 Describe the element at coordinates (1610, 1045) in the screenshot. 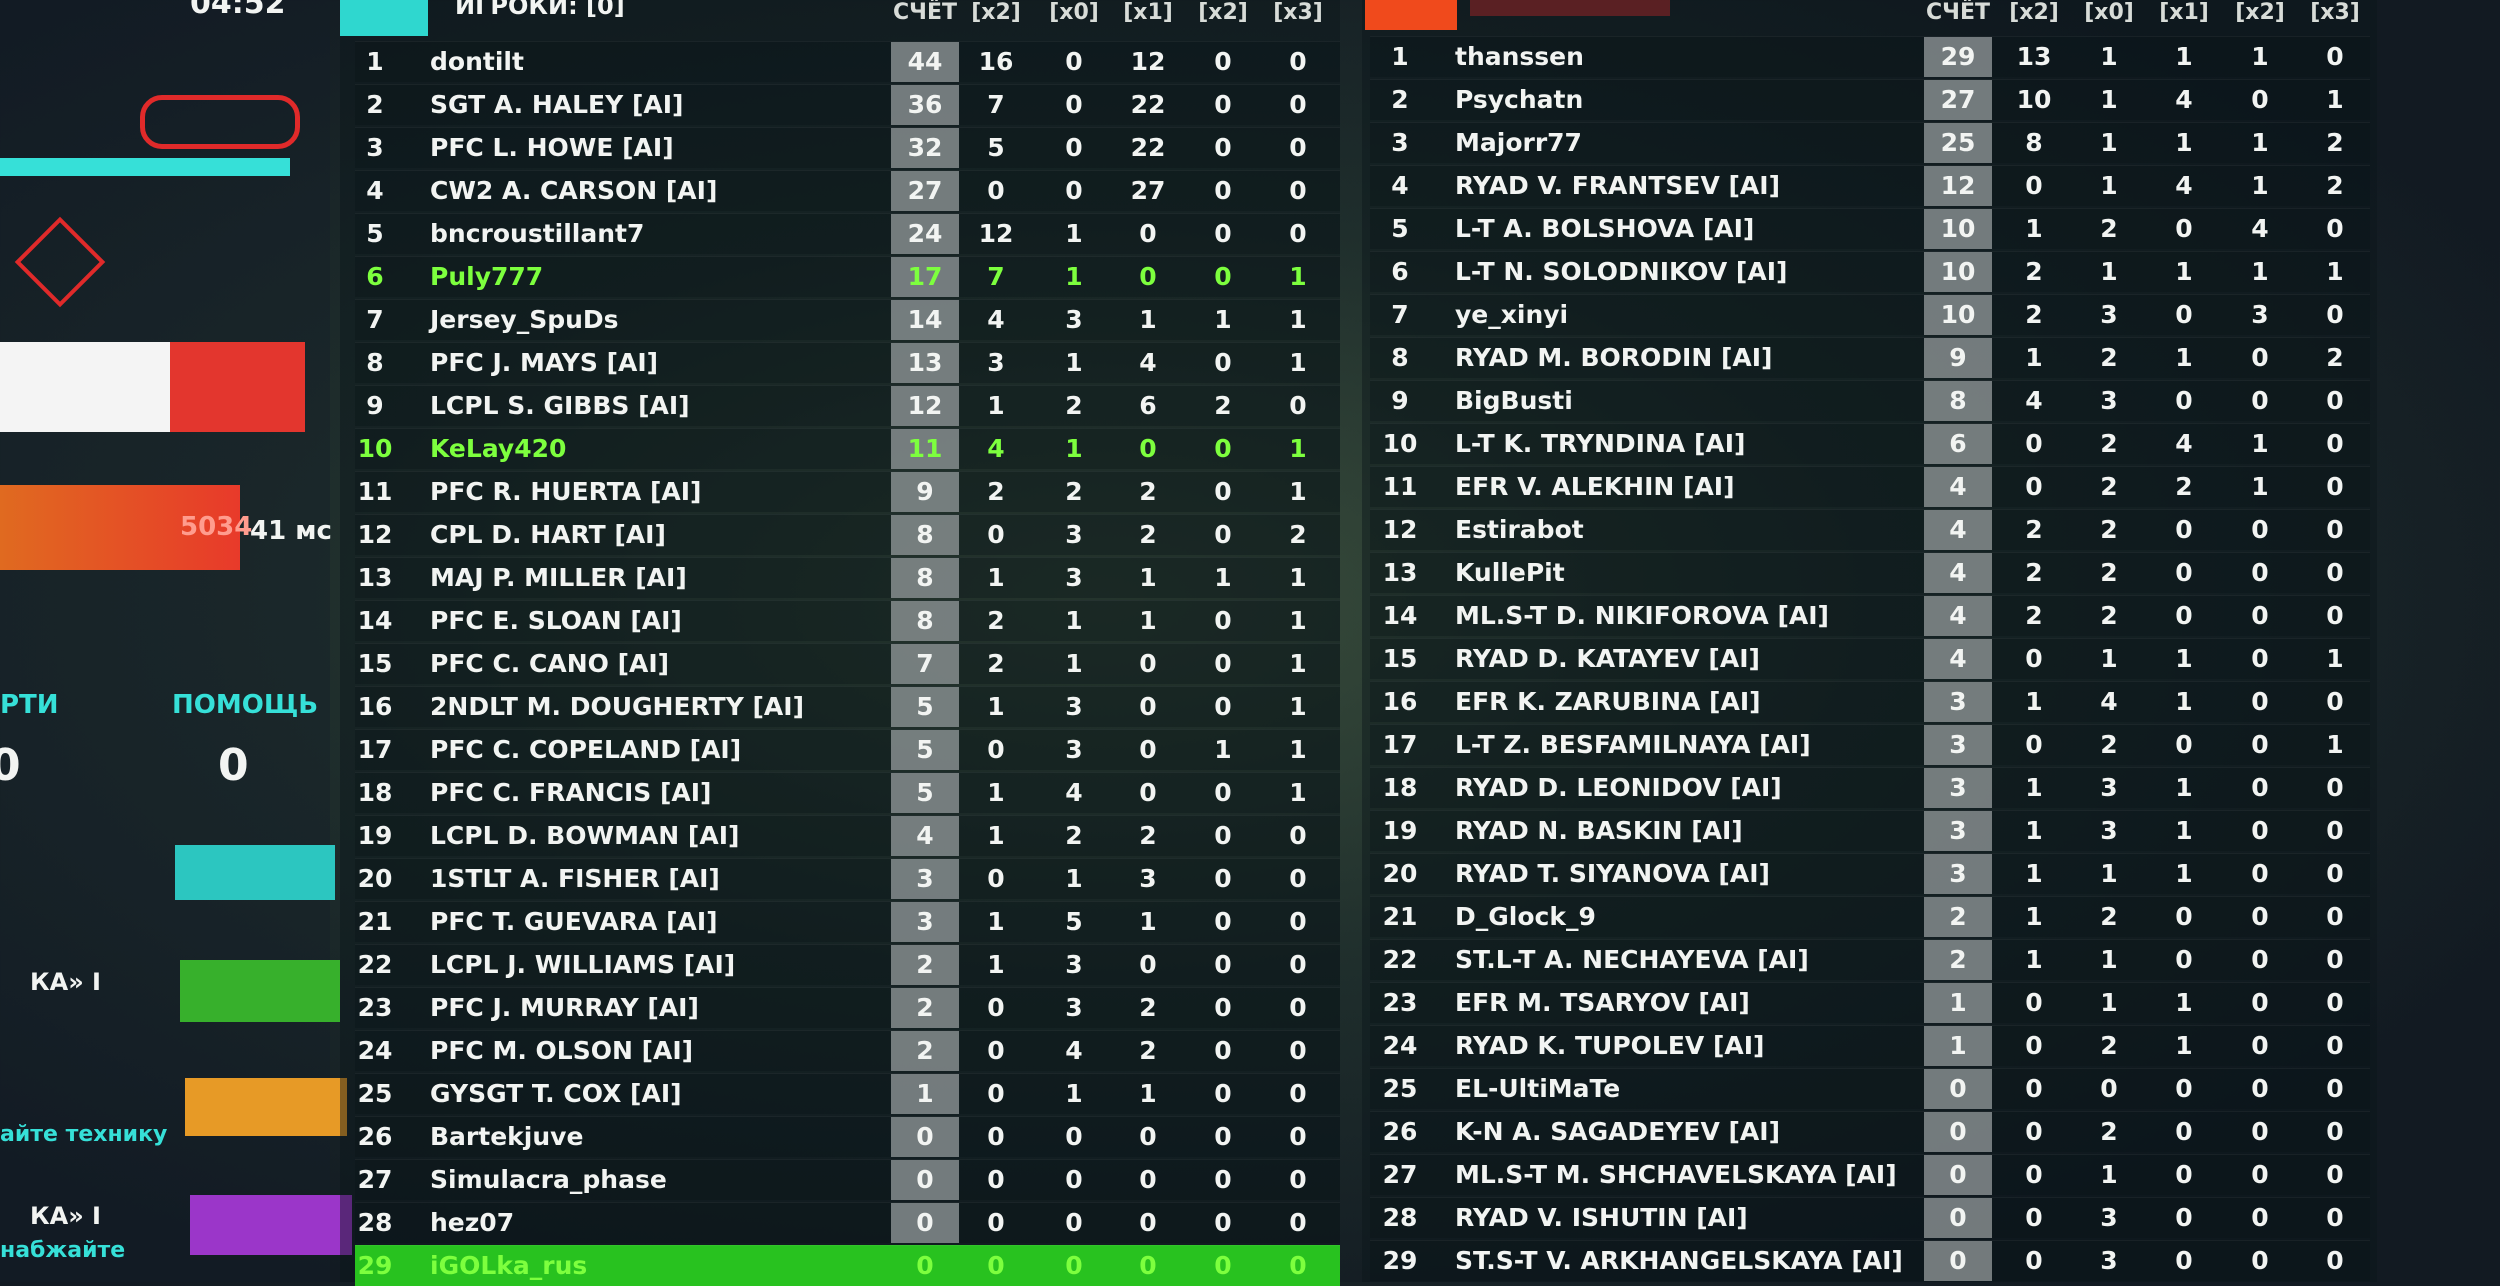

I see `player-name: RYAD K. TUPOLEV [AI]` at that location.